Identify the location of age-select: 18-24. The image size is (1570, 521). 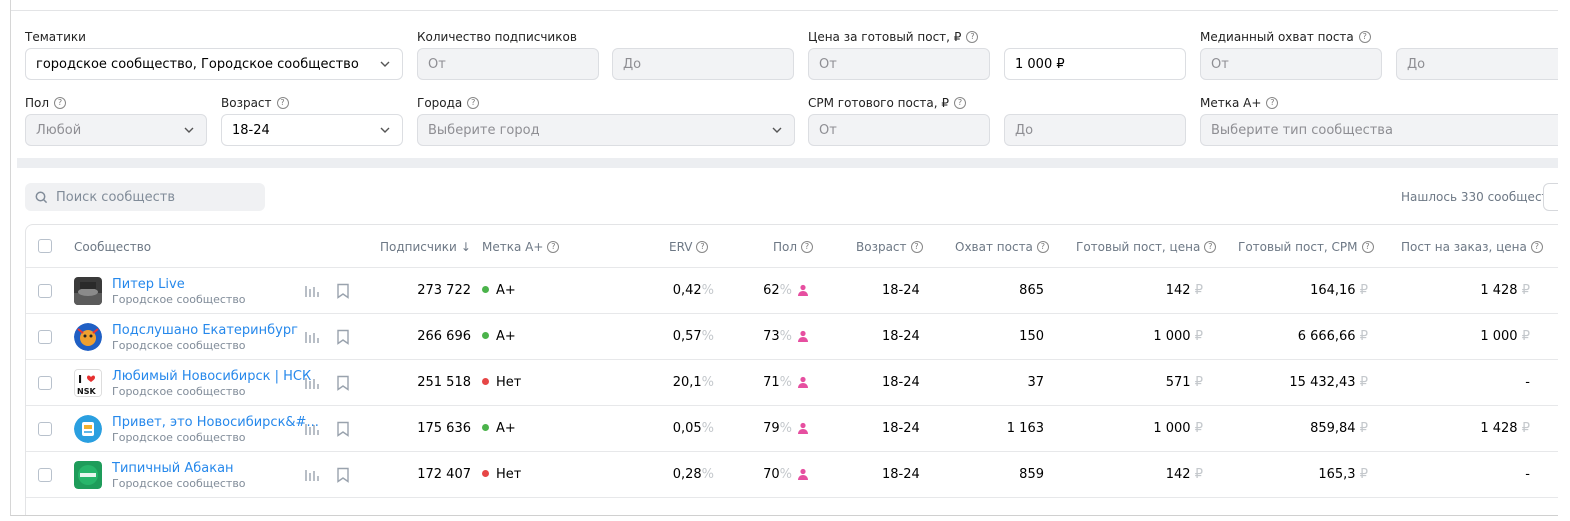
(312, 130).